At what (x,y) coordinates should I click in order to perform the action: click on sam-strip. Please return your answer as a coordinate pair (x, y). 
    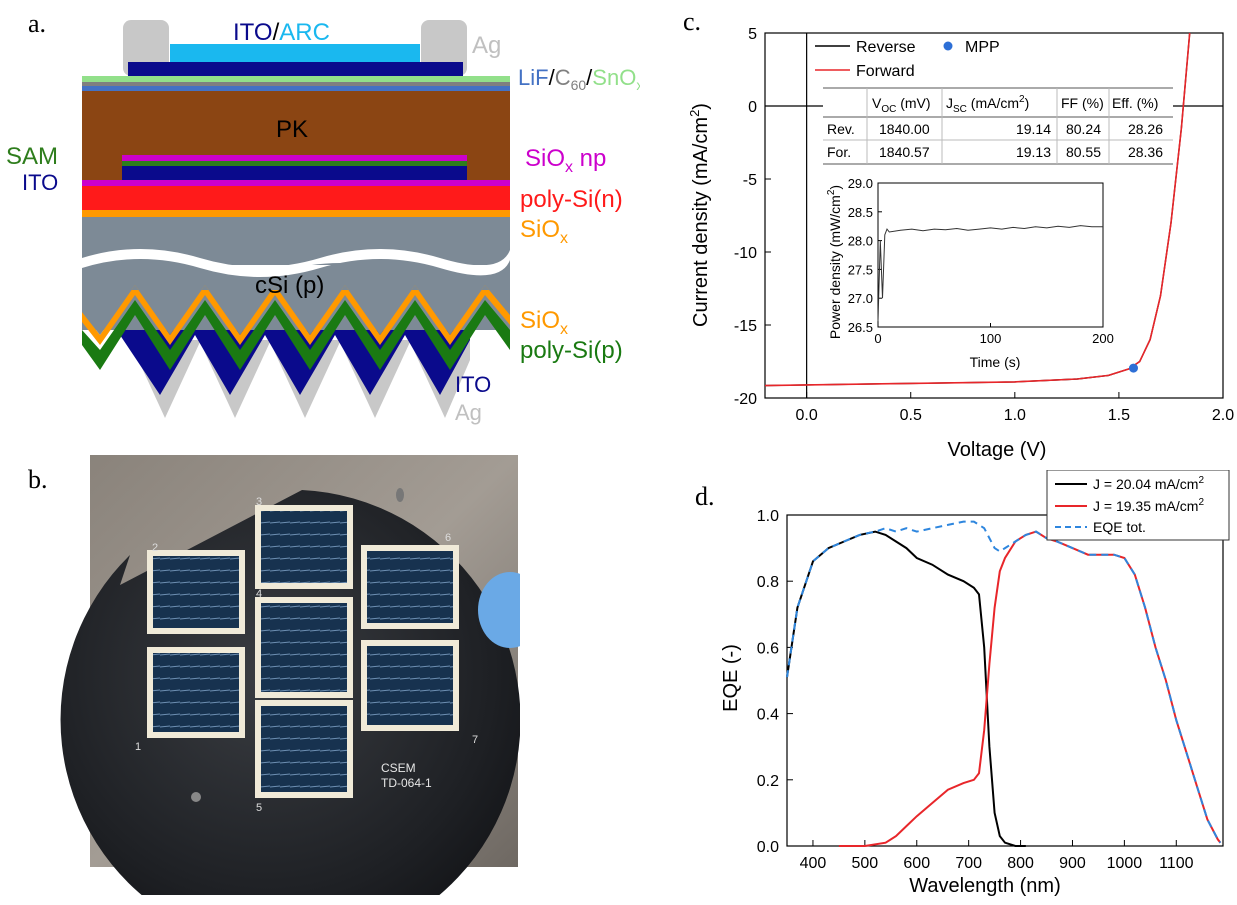
    Looking at the image, I should click on (294, 163).